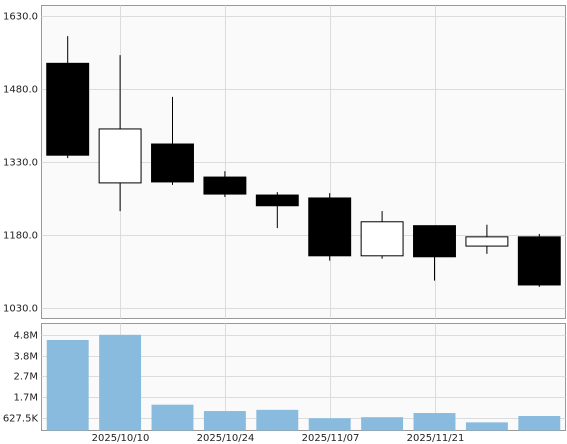 The width and height of the screenshot is (567, 444). I want to click on x-tick-label: 2025/11/07, so click(331, 438).